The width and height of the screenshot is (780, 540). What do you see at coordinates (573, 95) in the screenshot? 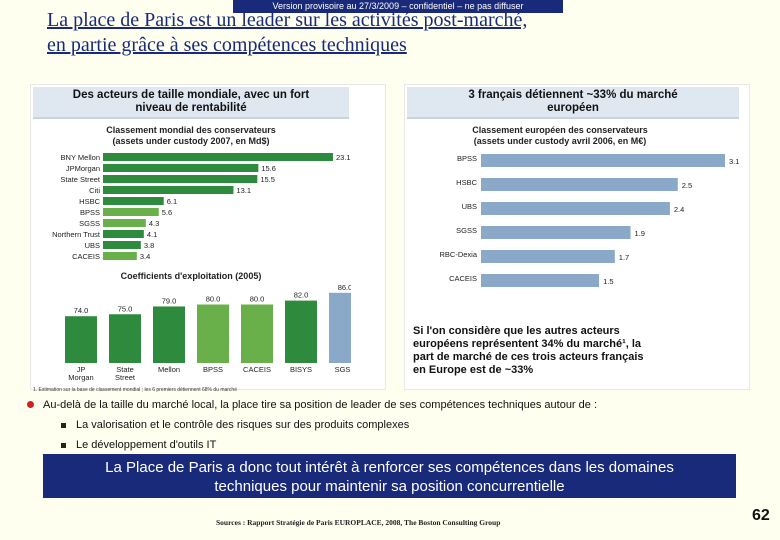
I see `right-header-line-1: 3 français détiennent ~33% du marché` at bounding box center [573, 95].